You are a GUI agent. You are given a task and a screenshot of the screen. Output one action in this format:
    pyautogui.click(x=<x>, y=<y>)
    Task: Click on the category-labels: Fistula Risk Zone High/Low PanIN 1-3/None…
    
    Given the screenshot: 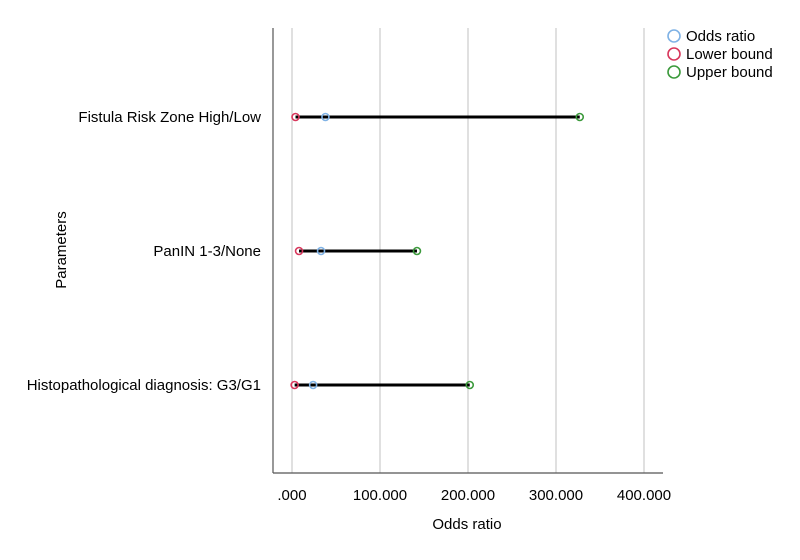 What is the action you would take?
    pyautogui.click(x=144, y=251)
    